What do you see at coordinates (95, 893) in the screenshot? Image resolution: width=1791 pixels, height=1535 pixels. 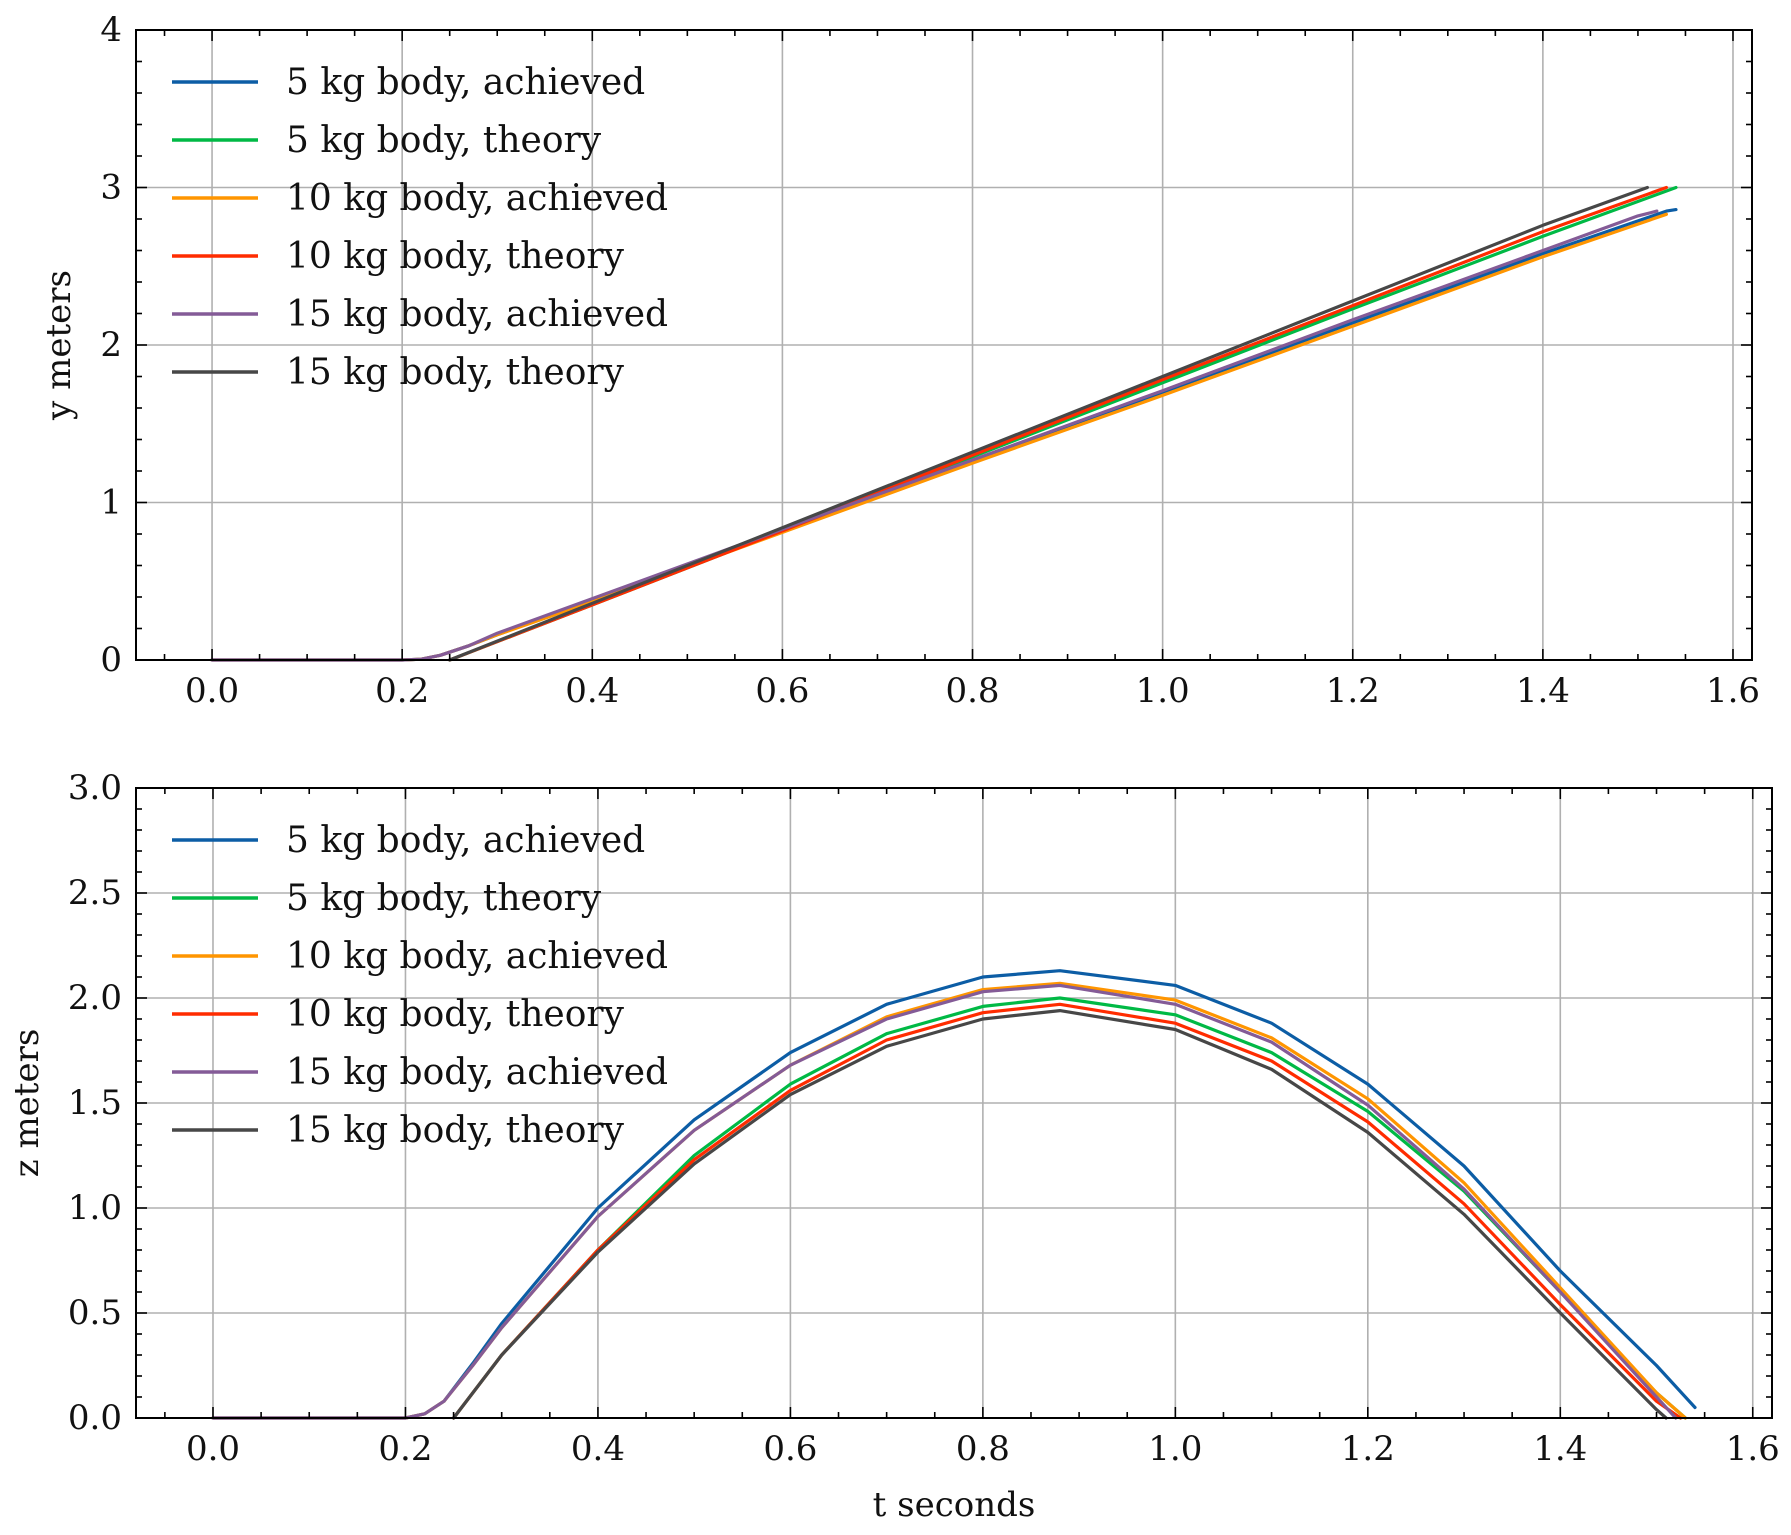 I see `y-tick-label: 2.5` at bounding box center [95, 893].